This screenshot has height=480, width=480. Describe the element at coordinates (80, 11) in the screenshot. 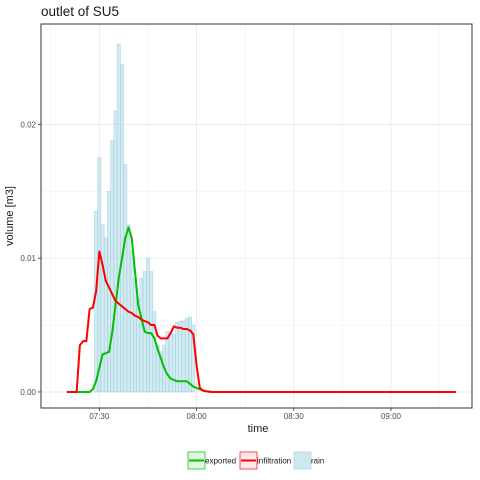

I see `chart-title: outlet of SU5` at that location.